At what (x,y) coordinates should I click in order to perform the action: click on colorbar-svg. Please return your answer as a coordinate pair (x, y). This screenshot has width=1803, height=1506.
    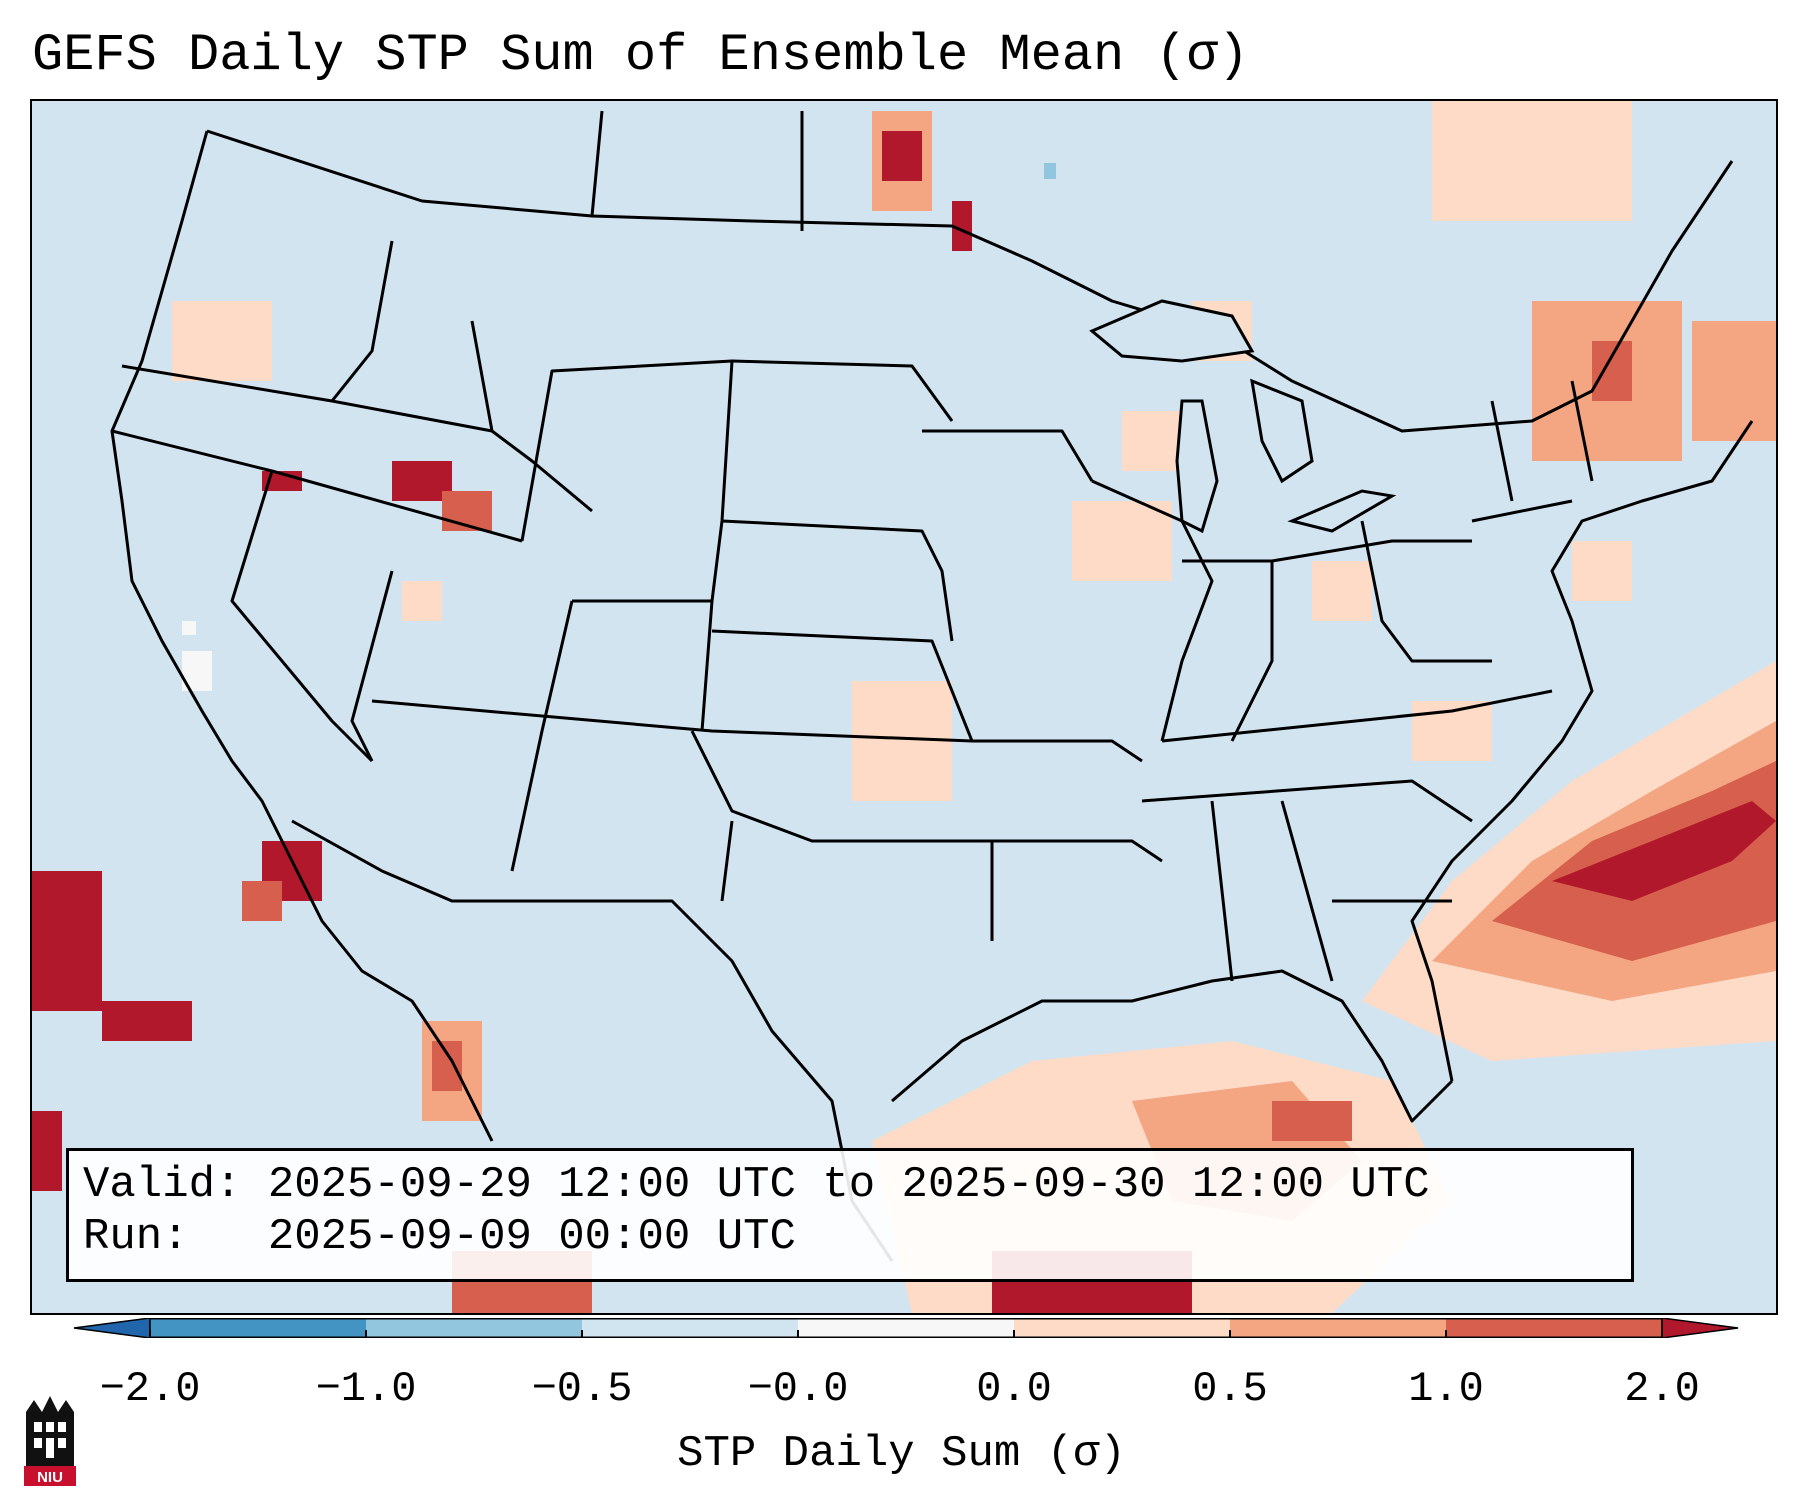
    Looking at the image, I should click on (906, 1328).